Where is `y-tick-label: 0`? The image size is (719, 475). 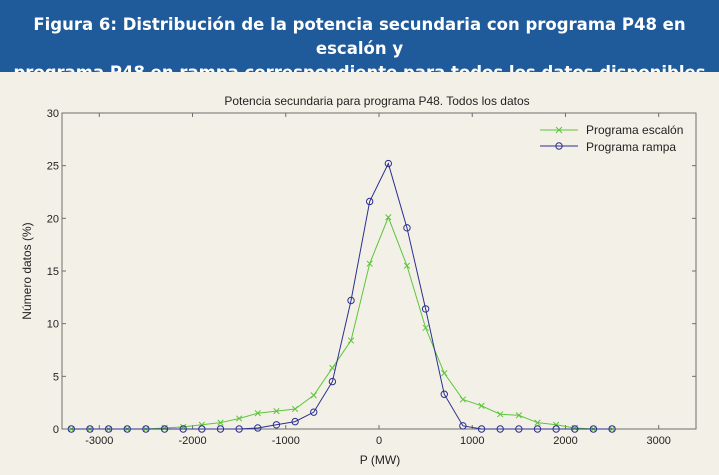
y-tick-label: 0 is located at coordinates (56, 430).